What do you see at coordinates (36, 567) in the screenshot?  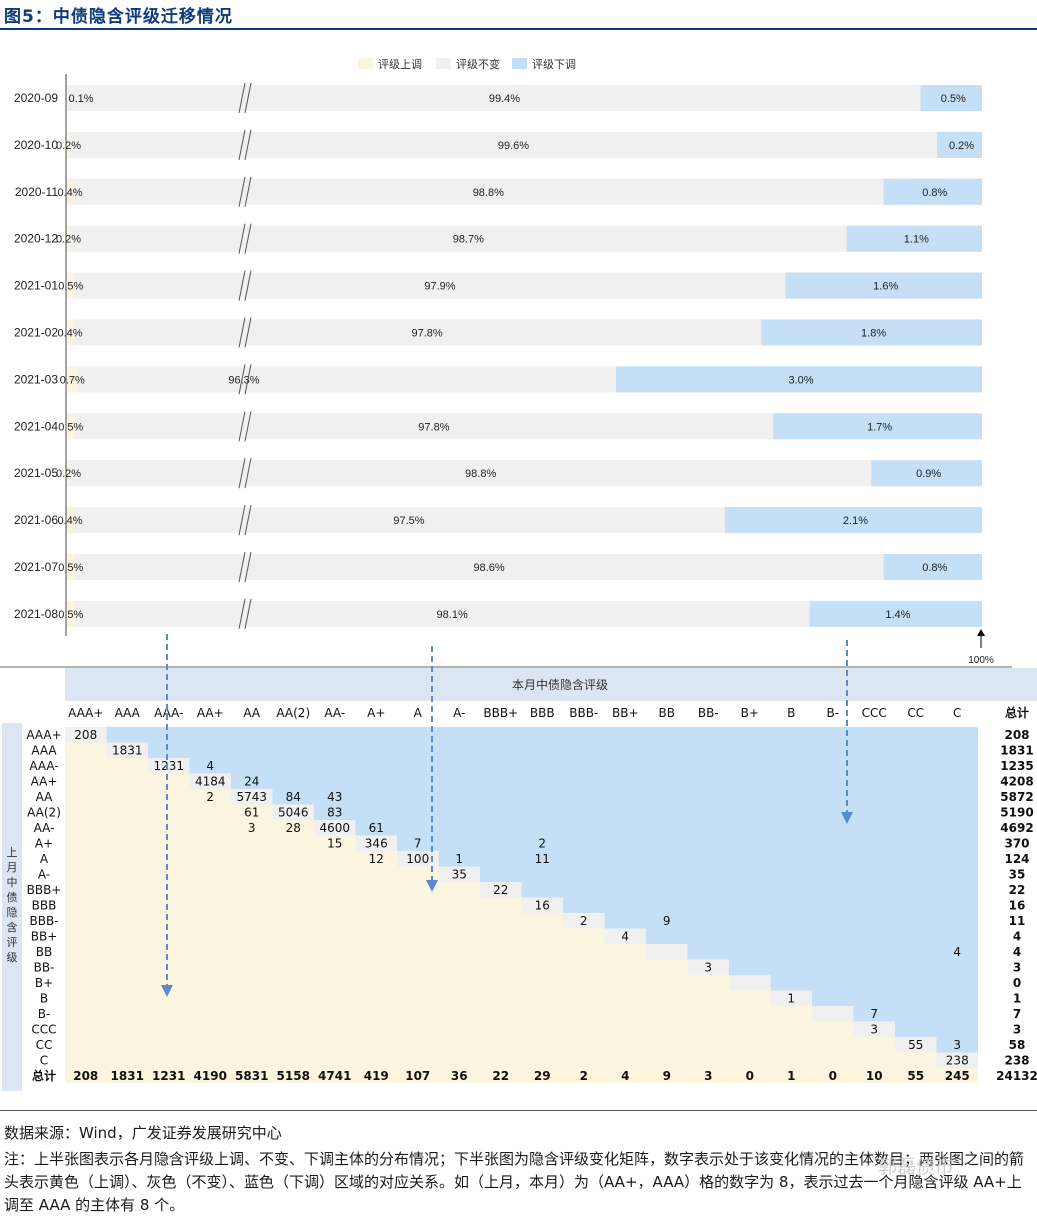 I see `category-label: 2021-07` at bounding box center [36, 567].